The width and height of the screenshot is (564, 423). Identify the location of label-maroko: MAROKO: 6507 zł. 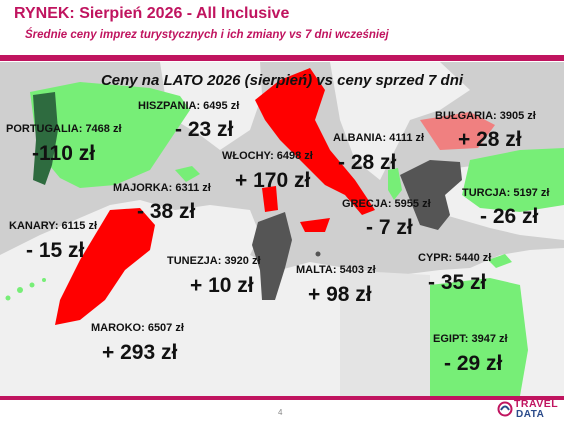
(137, 328).